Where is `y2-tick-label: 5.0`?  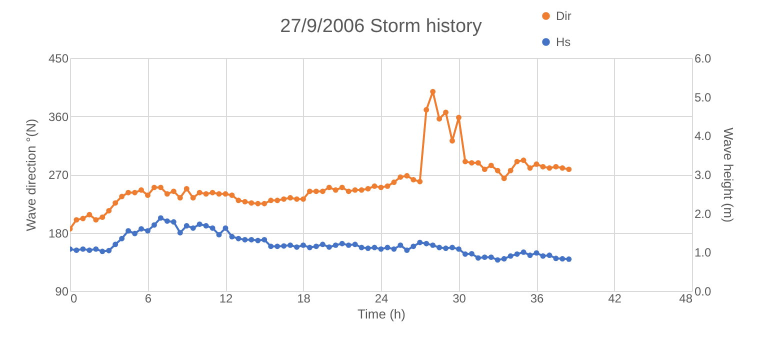 y2-tick-label: 5.0 is located at coordinates (703, 97).